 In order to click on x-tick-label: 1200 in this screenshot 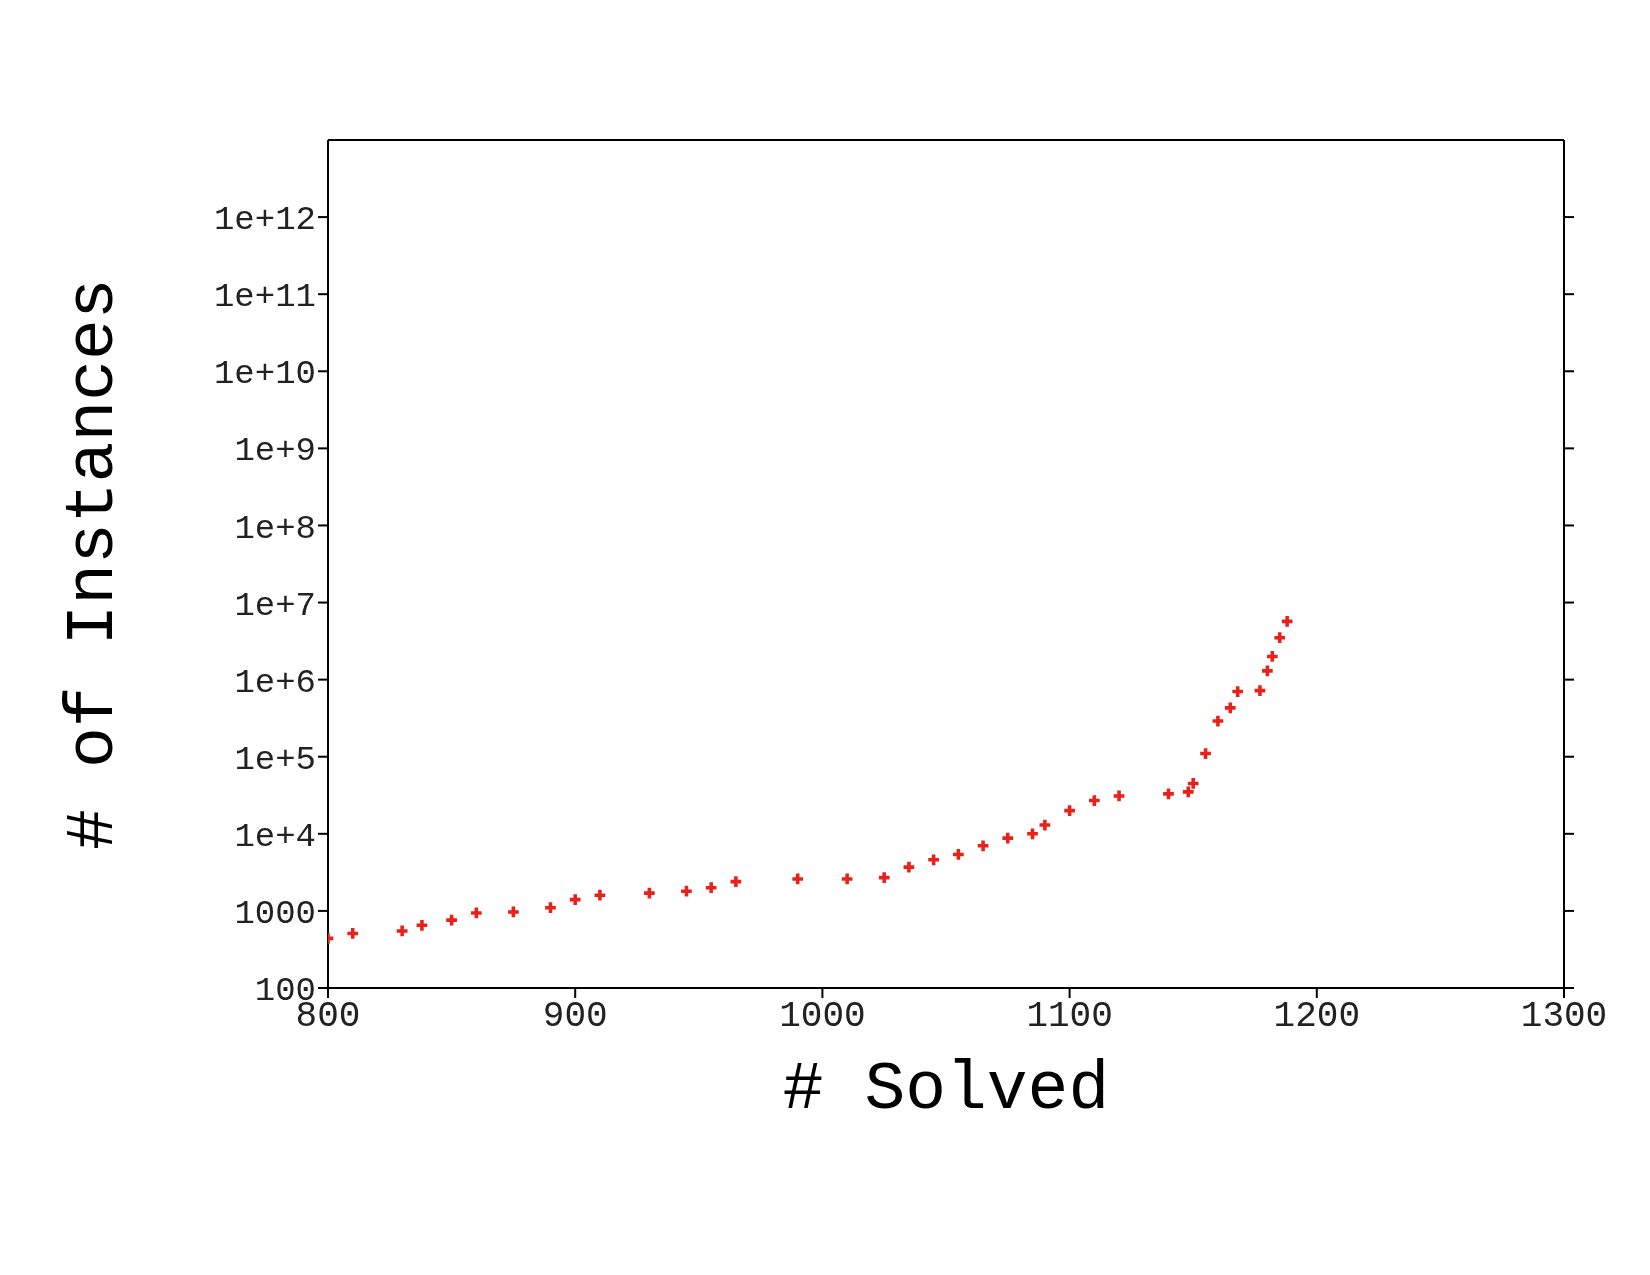, I will do `click(1317, 1016)`.